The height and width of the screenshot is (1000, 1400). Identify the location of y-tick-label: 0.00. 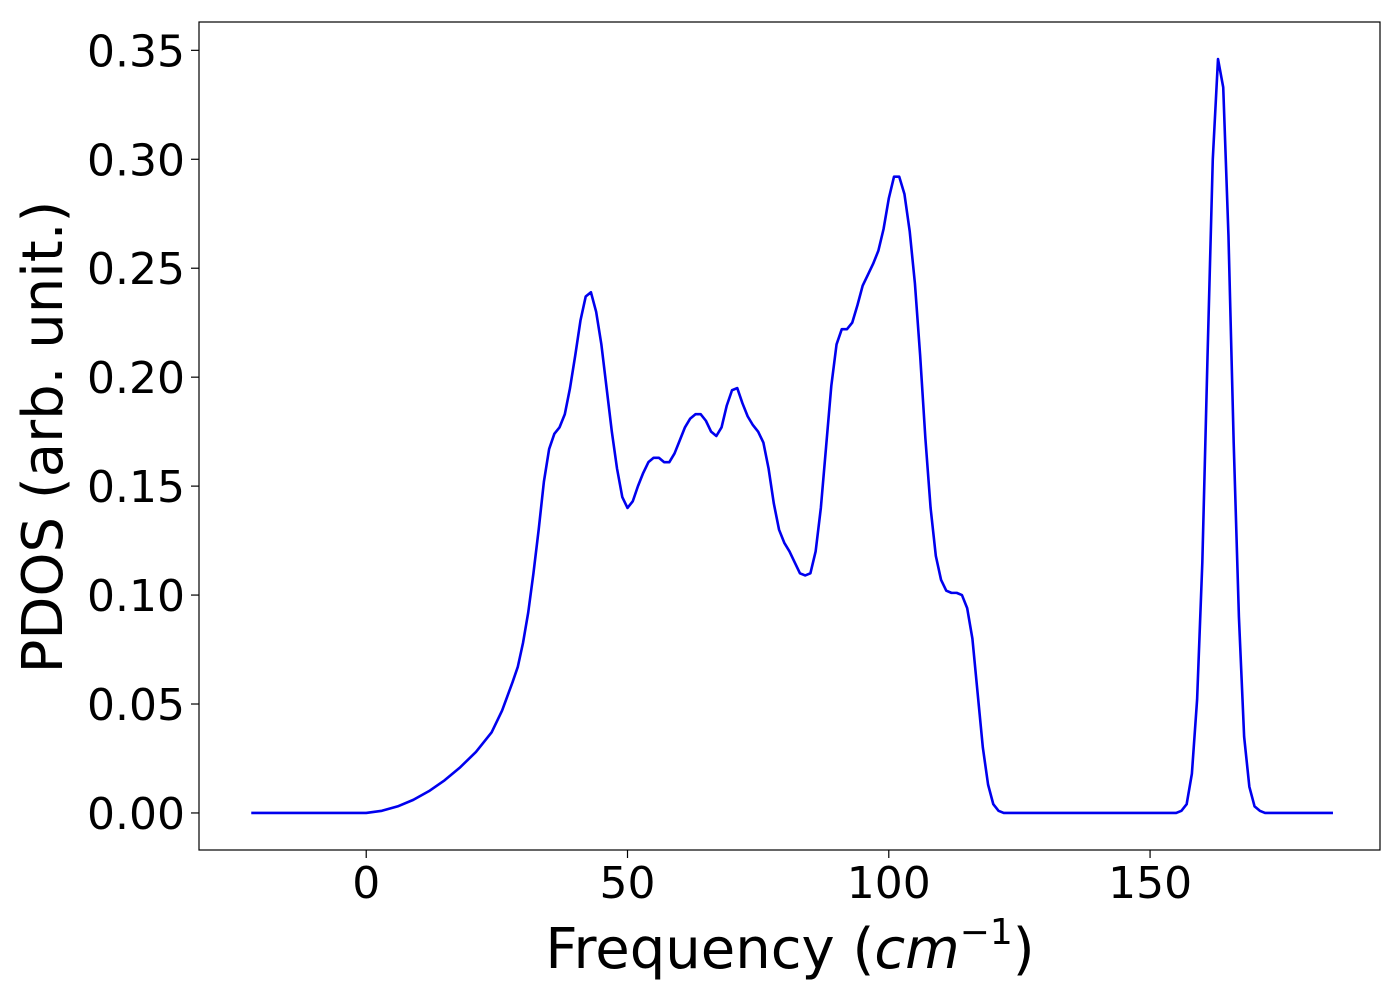
(136, 814).